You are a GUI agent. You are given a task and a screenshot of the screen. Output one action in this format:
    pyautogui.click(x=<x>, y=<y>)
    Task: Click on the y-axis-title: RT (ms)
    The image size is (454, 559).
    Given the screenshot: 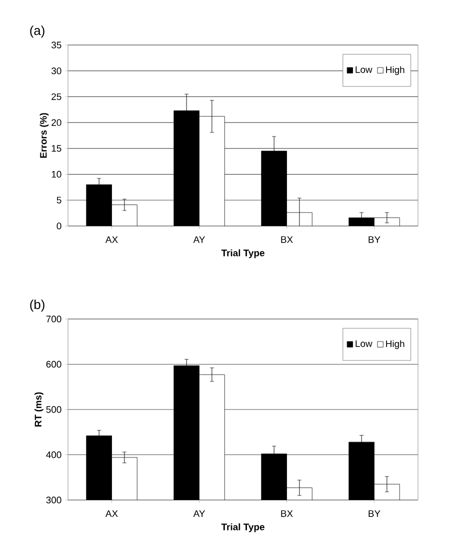 What is the action you would take?
    pyautogui.click(x=39, y=409)
    